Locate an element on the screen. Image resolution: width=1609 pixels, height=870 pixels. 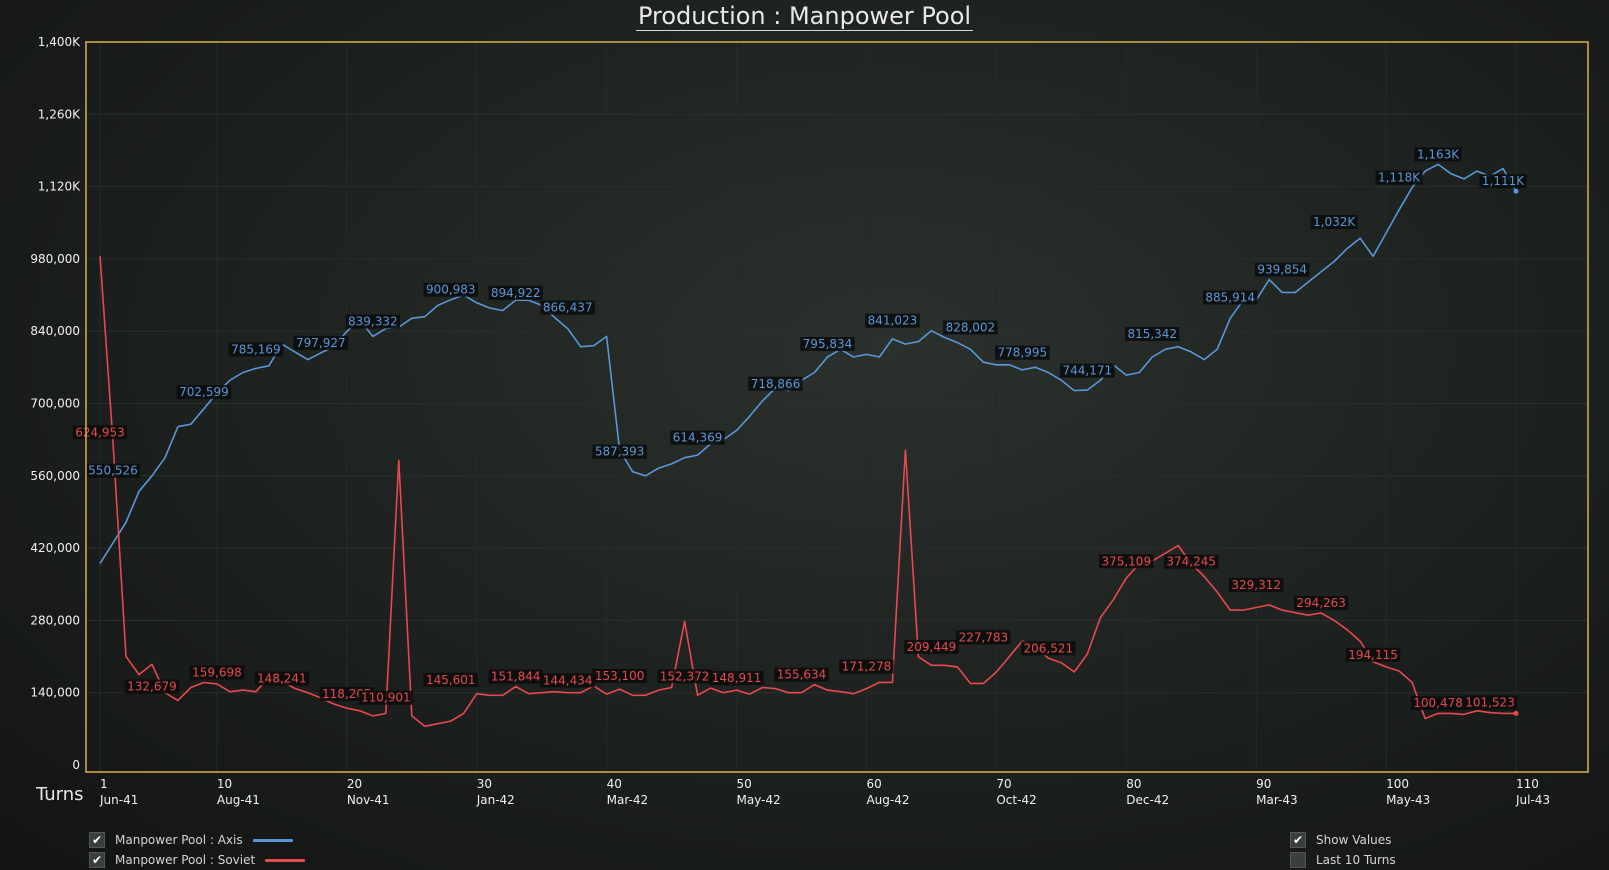
axis-value-label: 815,342 is located at coordinates (1152, 334).